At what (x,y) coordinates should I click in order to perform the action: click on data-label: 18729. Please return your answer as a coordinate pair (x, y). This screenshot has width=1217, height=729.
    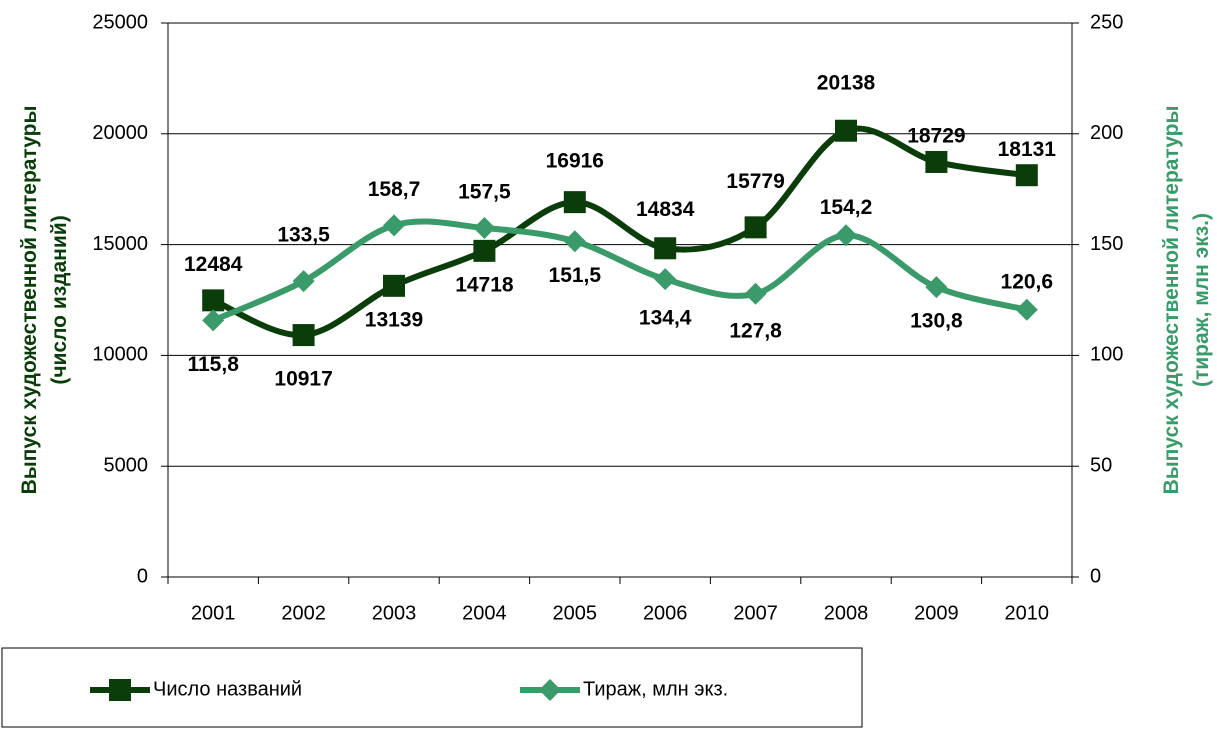
    Looking at the image, I should click on (936, 136).